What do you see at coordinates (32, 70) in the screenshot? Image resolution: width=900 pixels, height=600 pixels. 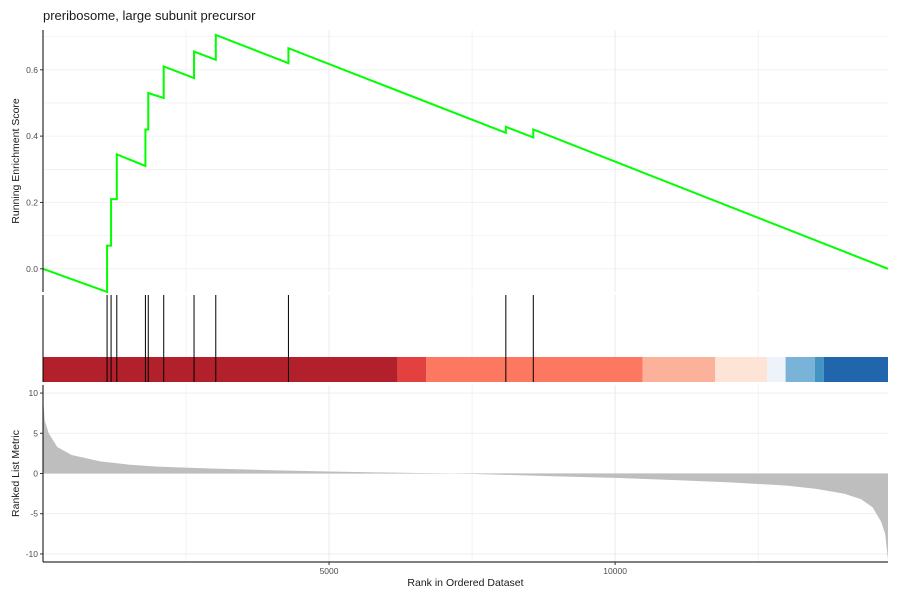 I see `y-tick-label: 0.6` at bounding box center [32, 70].